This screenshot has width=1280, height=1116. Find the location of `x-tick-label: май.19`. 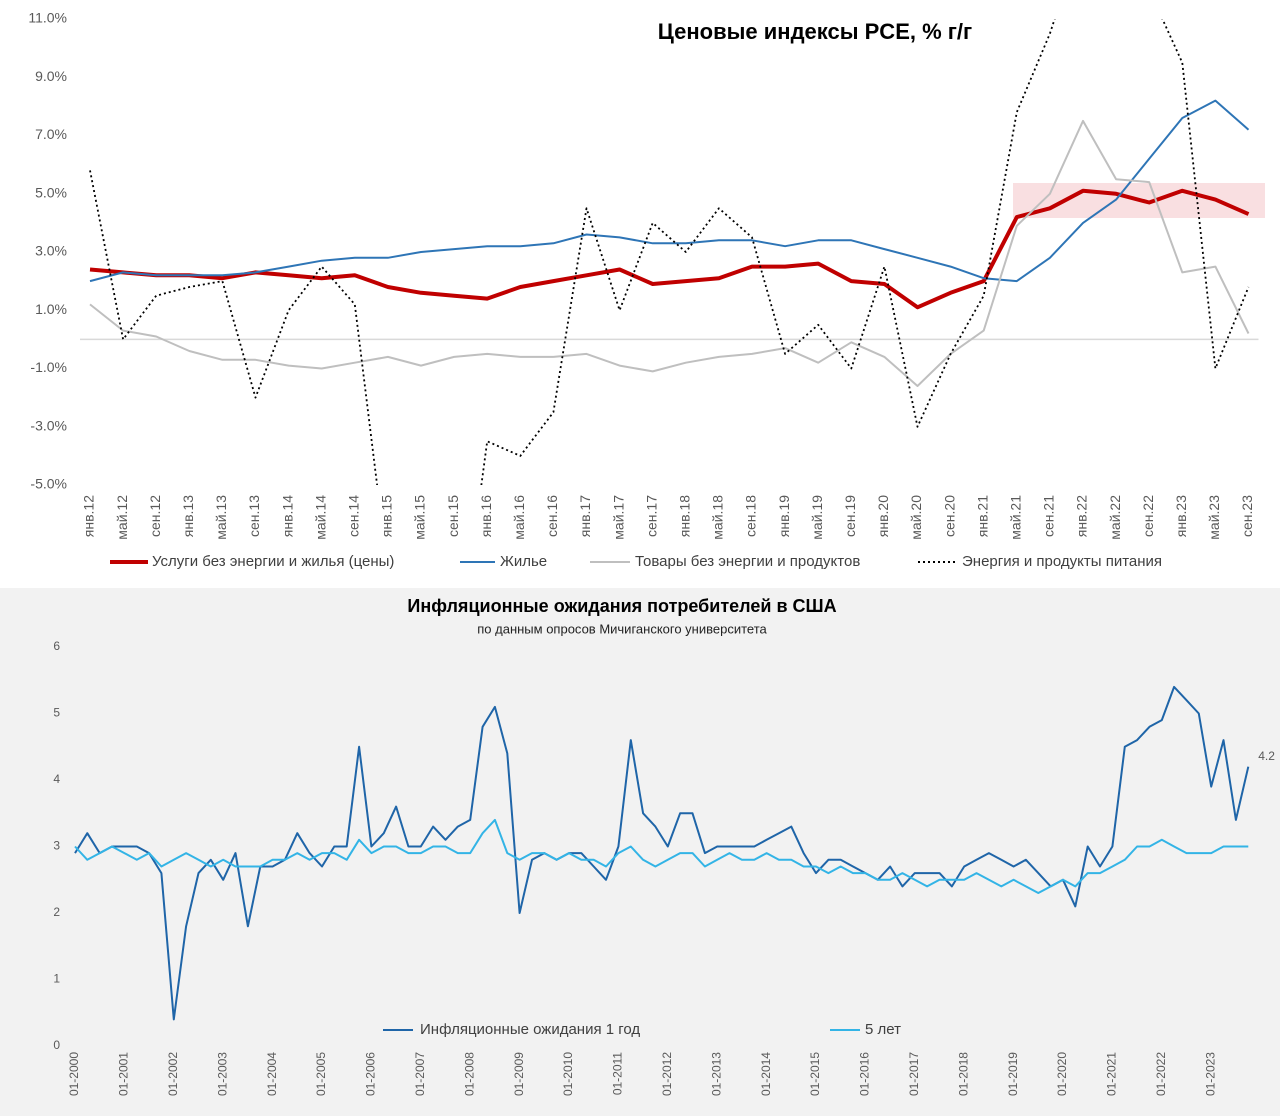

x-tick-label: май.19 is located at coordinates (817, 517).